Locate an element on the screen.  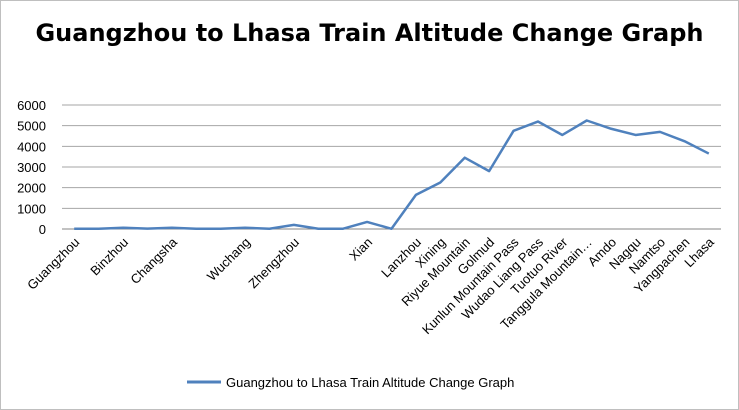
x-tick-label: Changsha is located at coordinates (153, 260).